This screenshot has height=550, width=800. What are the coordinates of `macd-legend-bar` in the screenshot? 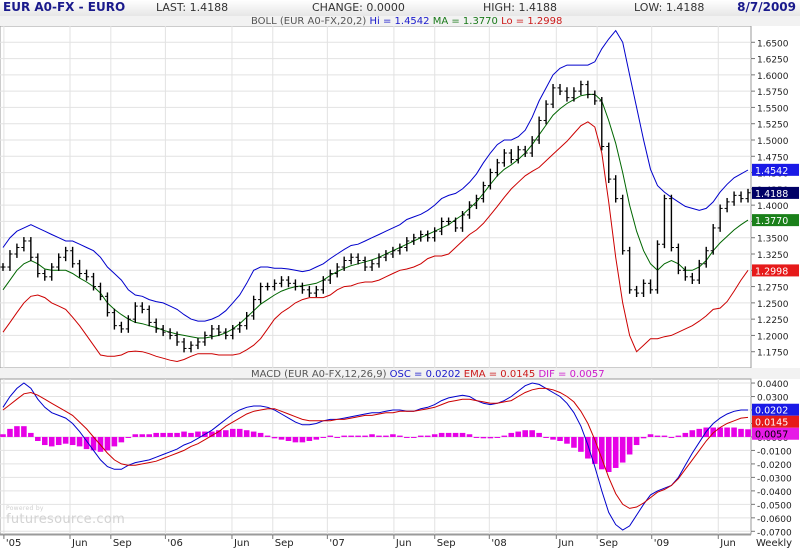 It's located at (400, 373).